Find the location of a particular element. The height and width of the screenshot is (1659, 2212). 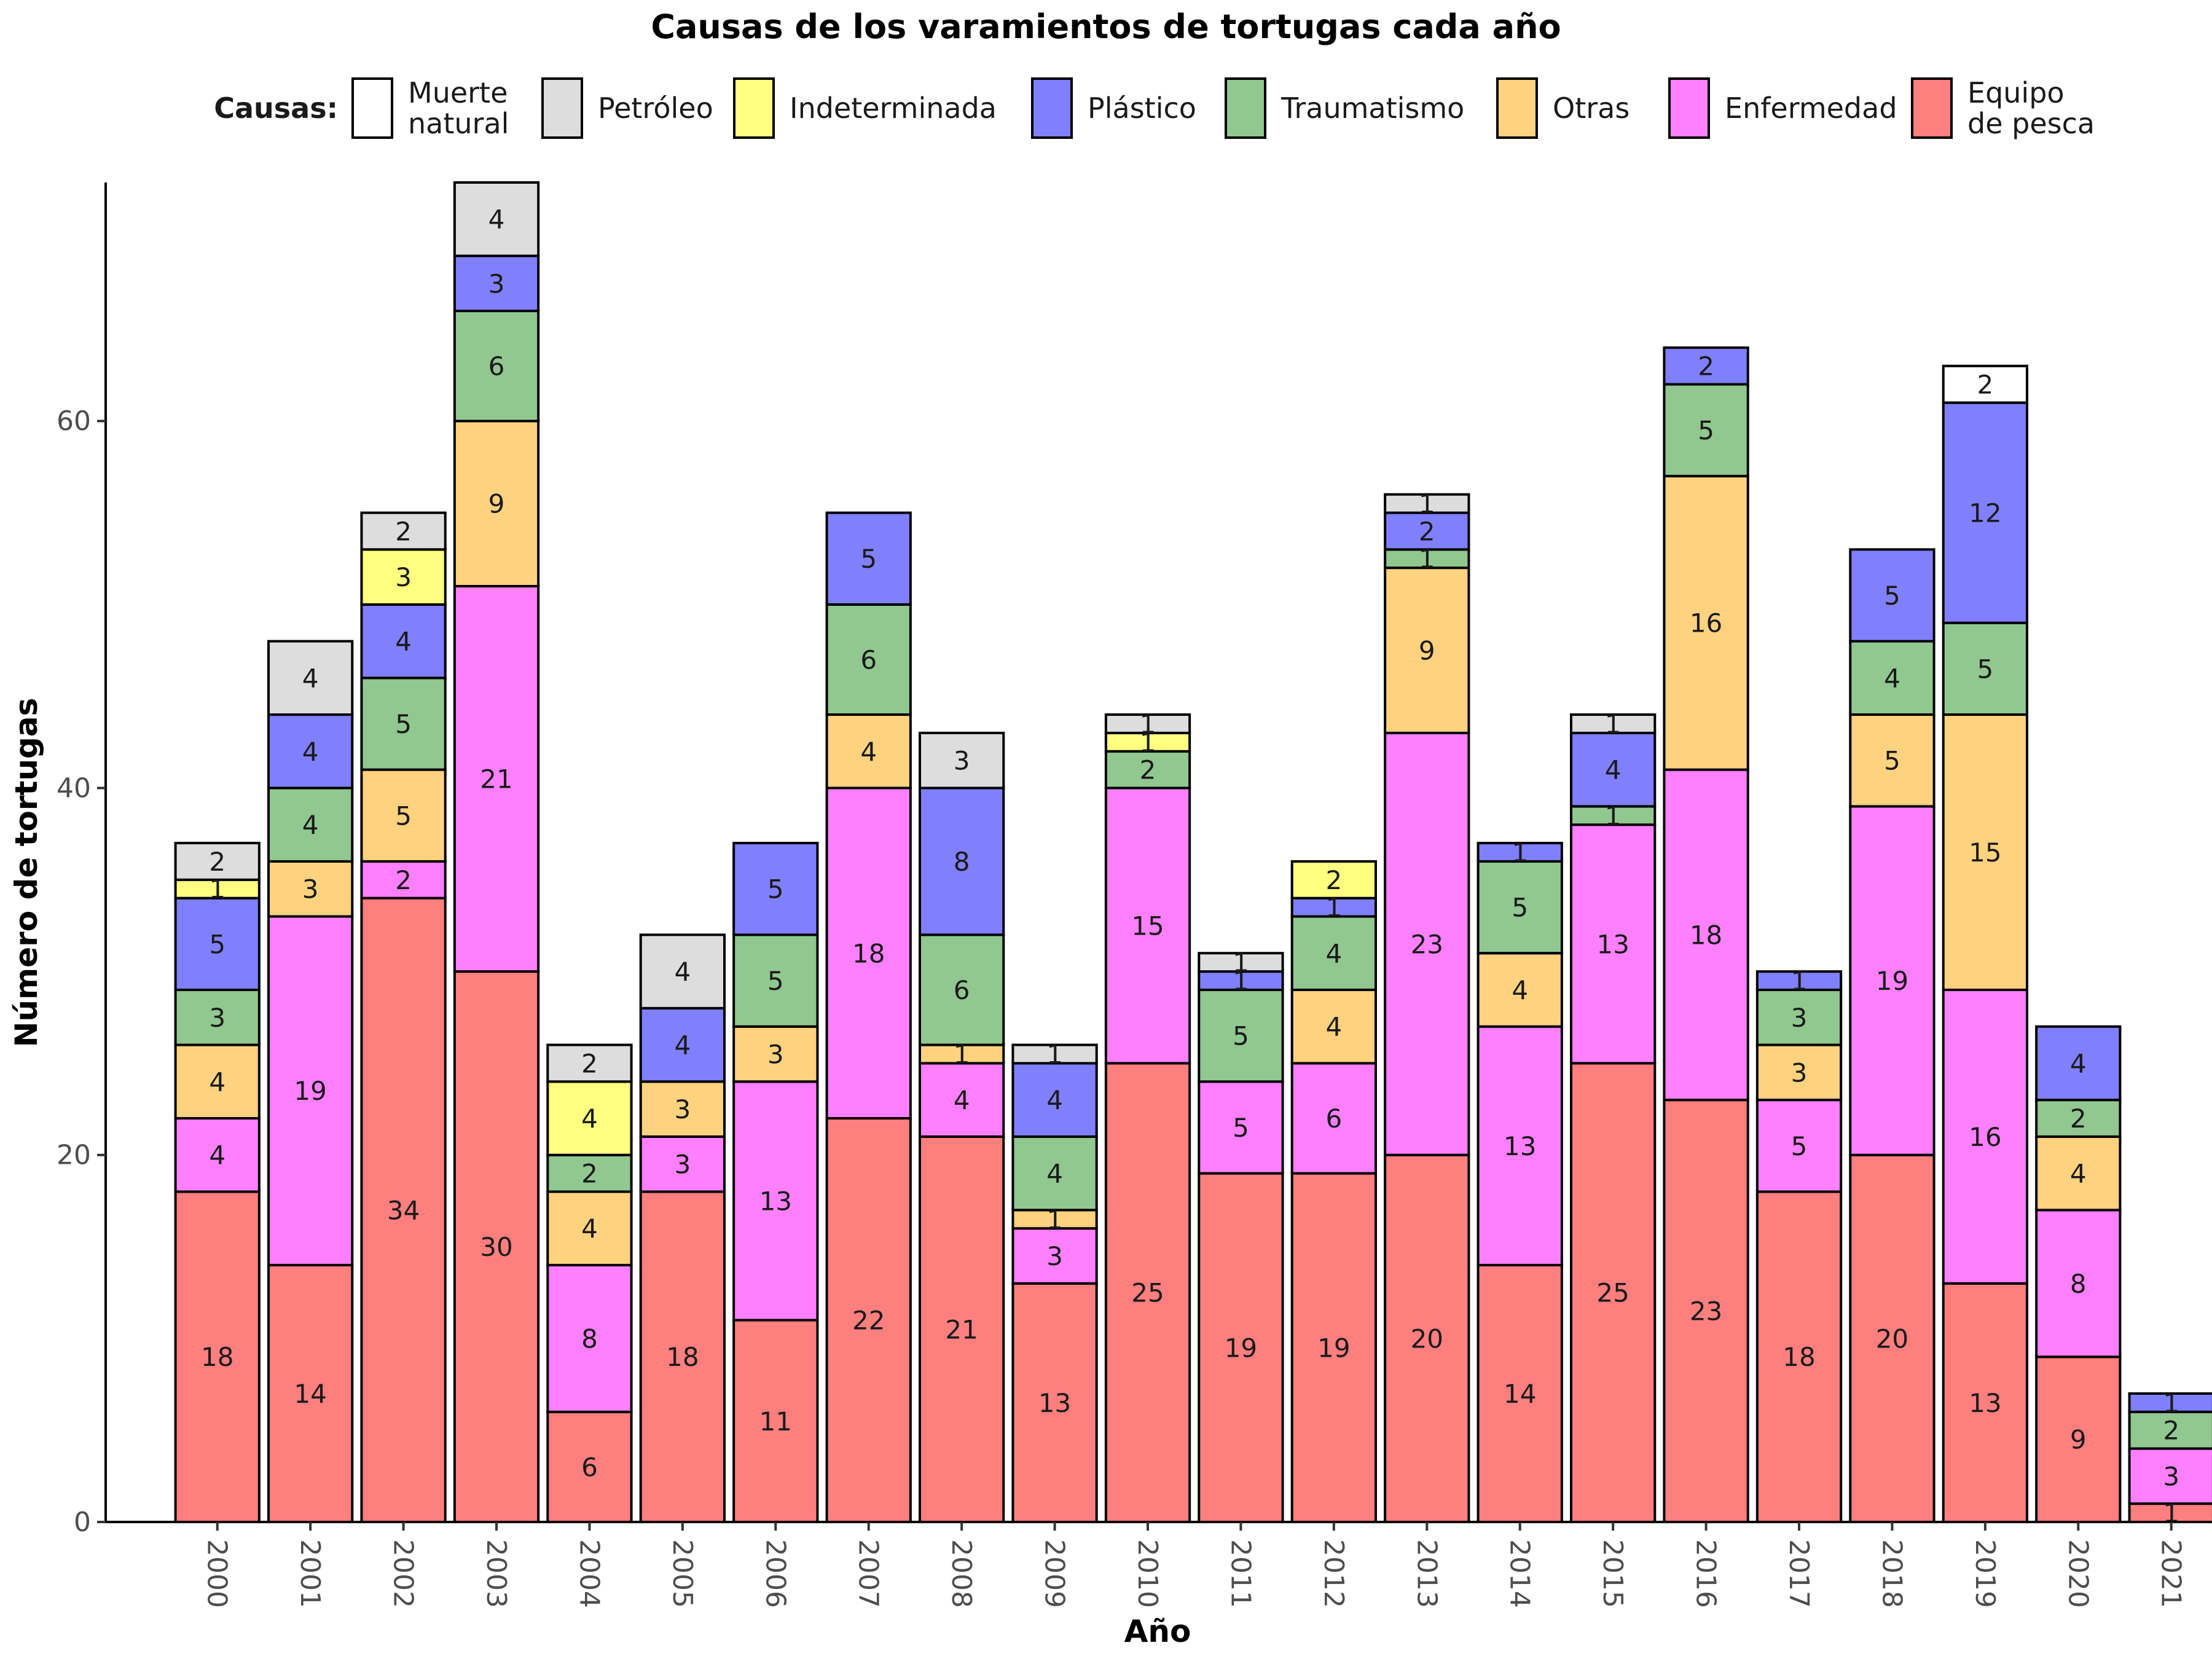

bar-otras-2004 is located at coordinates (589, 1228).